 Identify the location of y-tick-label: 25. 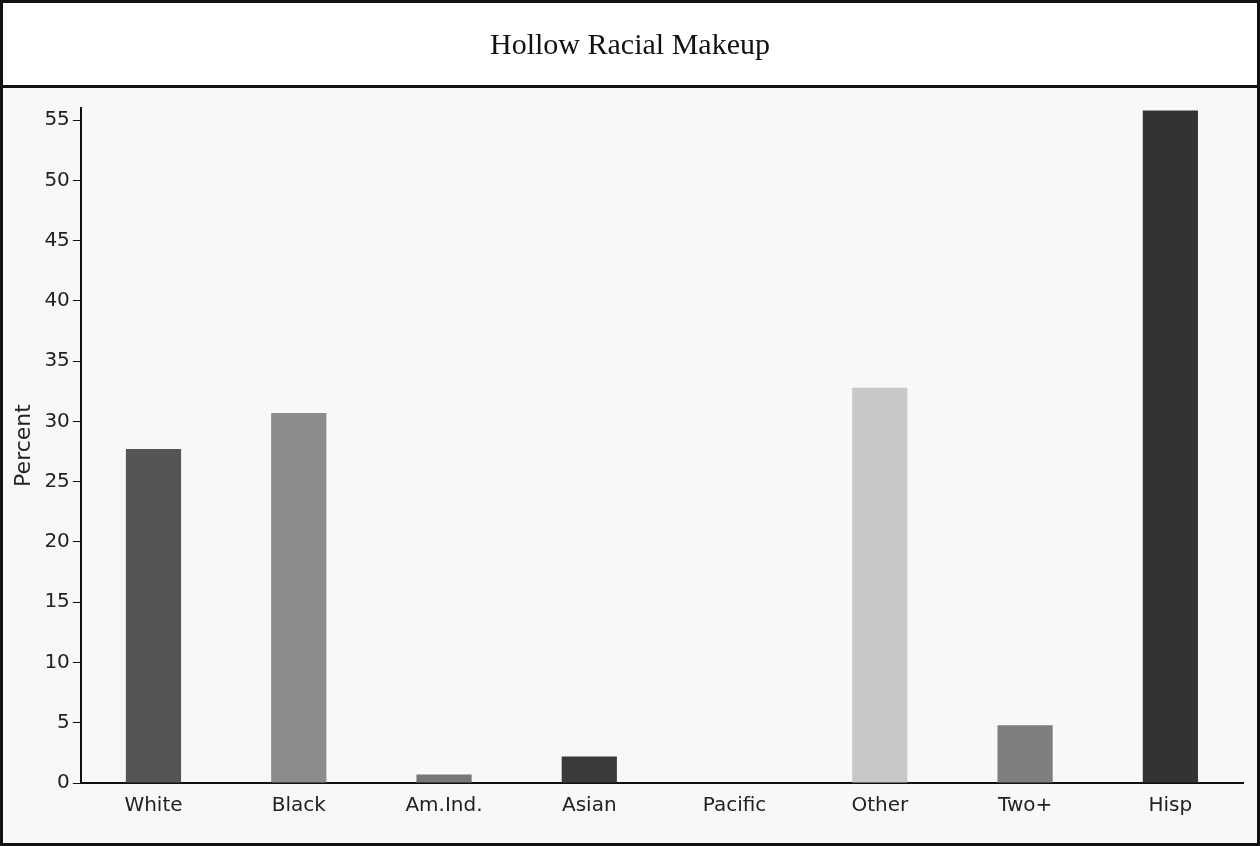
(57, 479).